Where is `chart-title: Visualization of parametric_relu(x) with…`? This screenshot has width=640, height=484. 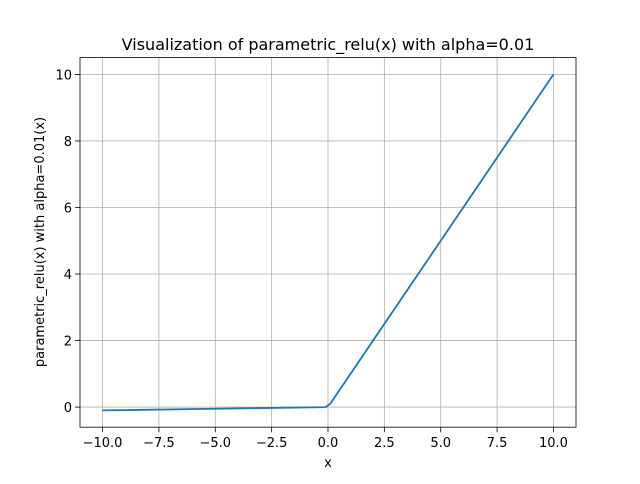 chart-title: Visualization of parametric_relu(x) with… is located at coordinates (328, 45).